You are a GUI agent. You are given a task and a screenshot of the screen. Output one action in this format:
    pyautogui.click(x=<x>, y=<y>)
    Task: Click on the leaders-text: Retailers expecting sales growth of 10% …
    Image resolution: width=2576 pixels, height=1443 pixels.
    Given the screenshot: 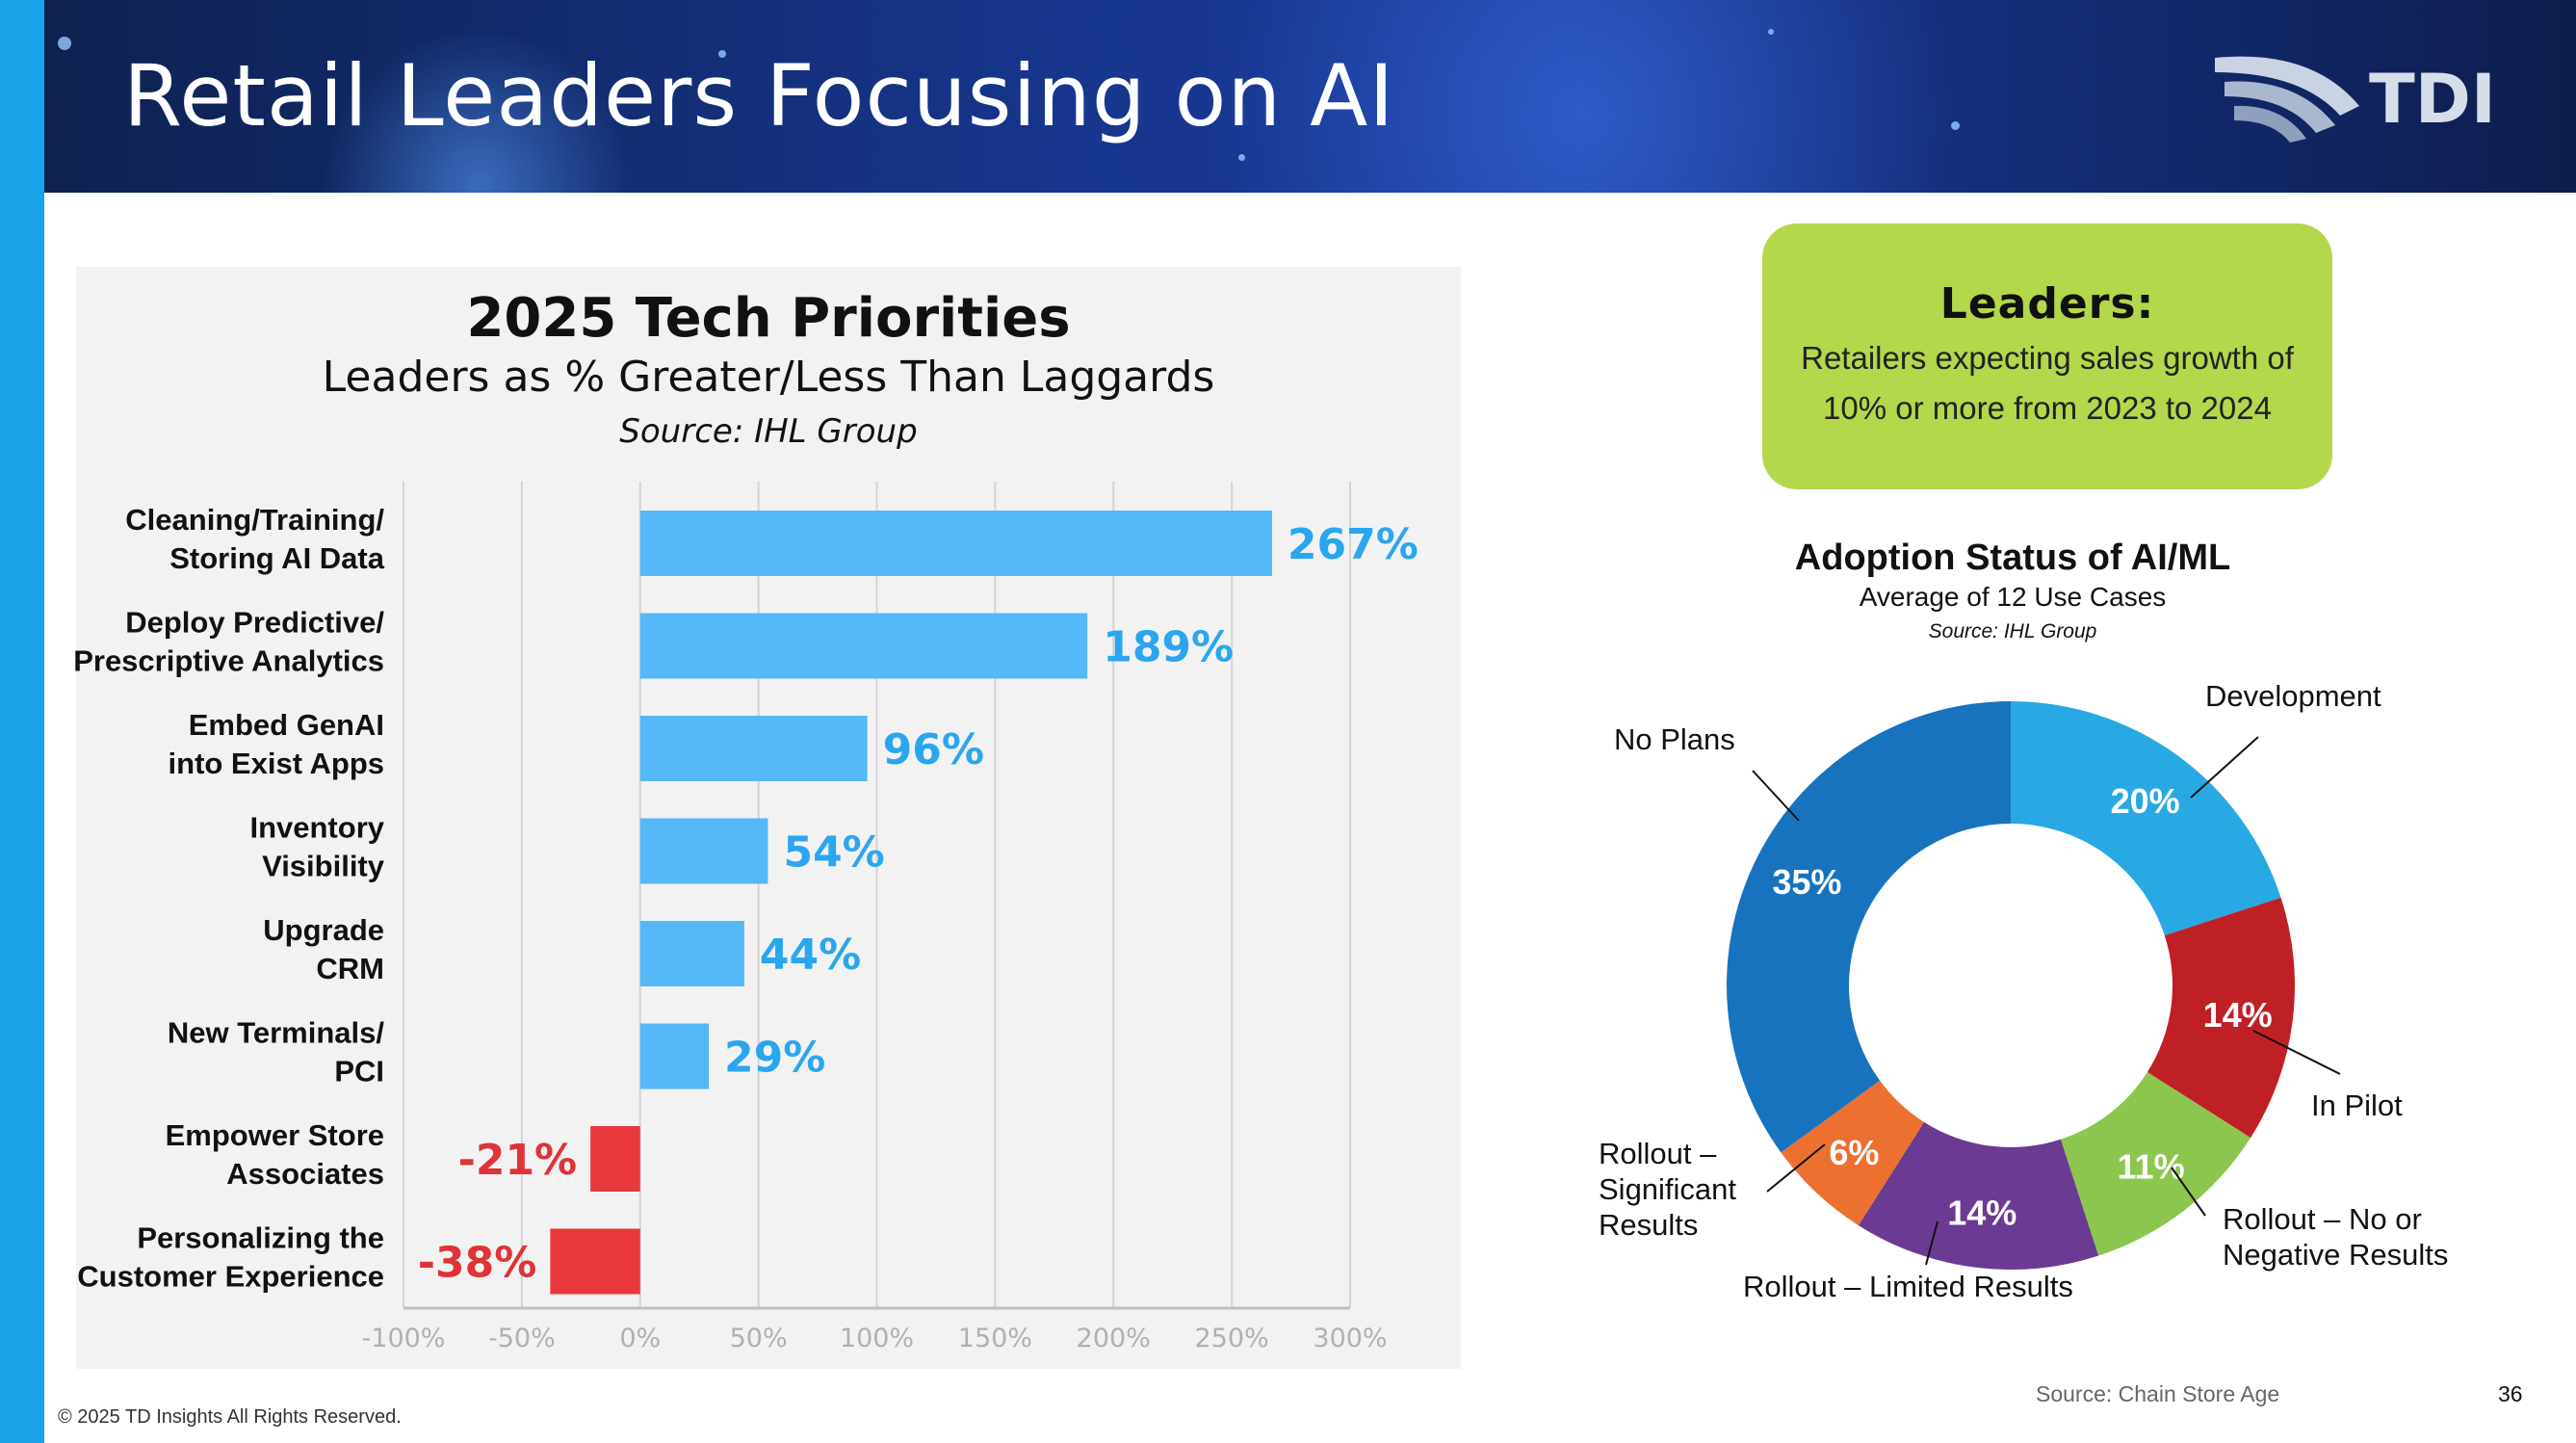 What is the action you would take?
    pyautogui.click(x=2047, y=383)
    